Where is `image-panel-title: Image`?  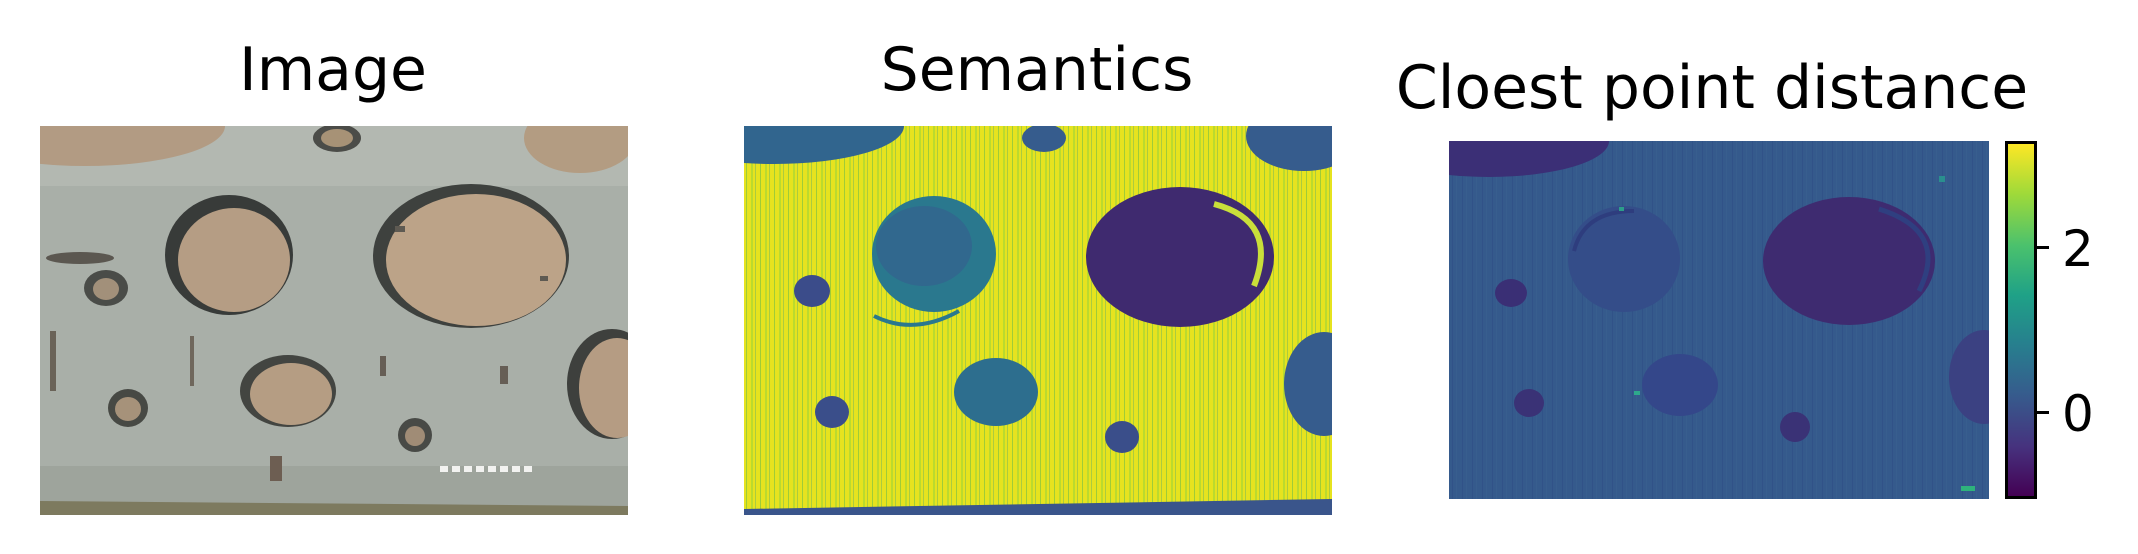
image-panel-title: Image is located at coordinates (333, 70).